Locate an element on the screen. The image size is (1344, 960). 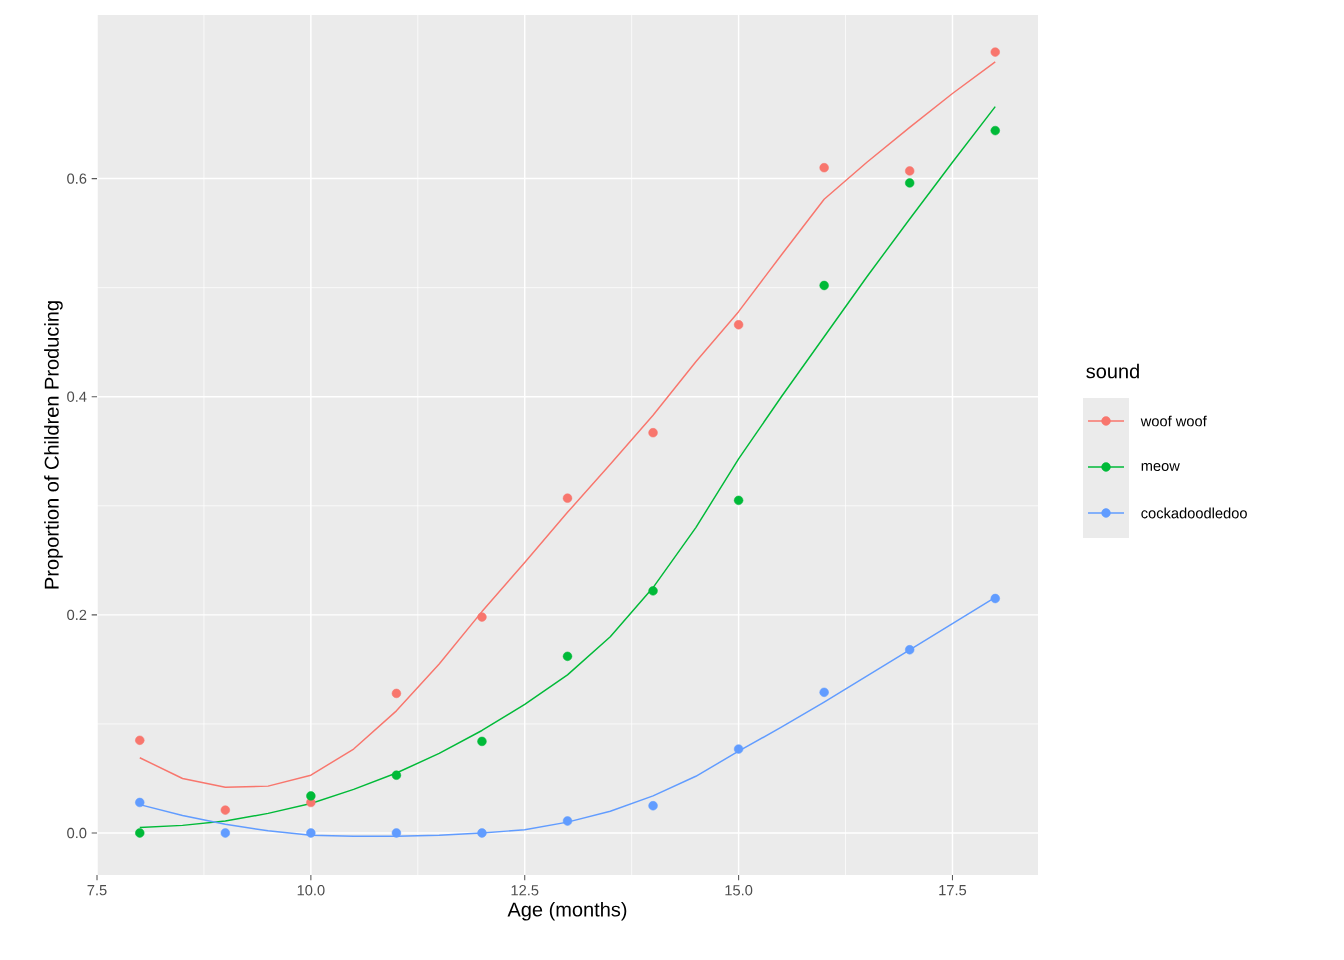
y-tick-label: 0.2 is located at coordinates (77, 615).